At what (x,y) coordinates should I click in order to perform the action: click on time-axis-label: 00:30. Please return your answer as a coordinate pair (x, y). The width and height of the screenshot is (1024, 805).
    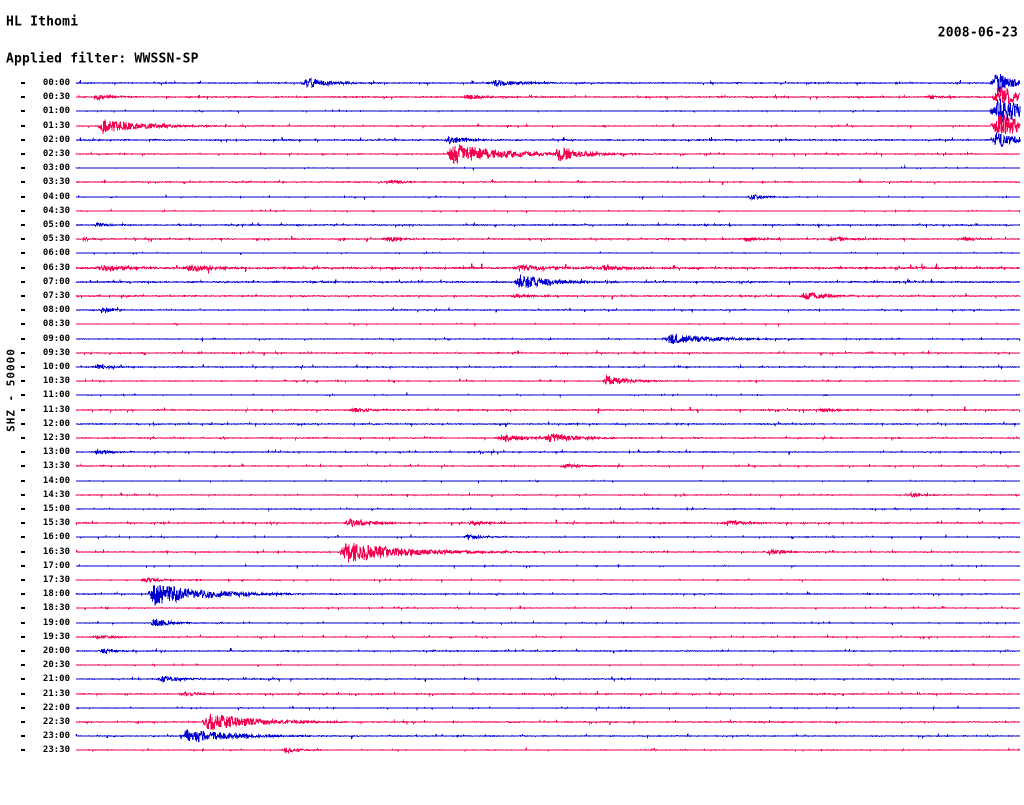
    Looking at the image, I should click on (56, 97).